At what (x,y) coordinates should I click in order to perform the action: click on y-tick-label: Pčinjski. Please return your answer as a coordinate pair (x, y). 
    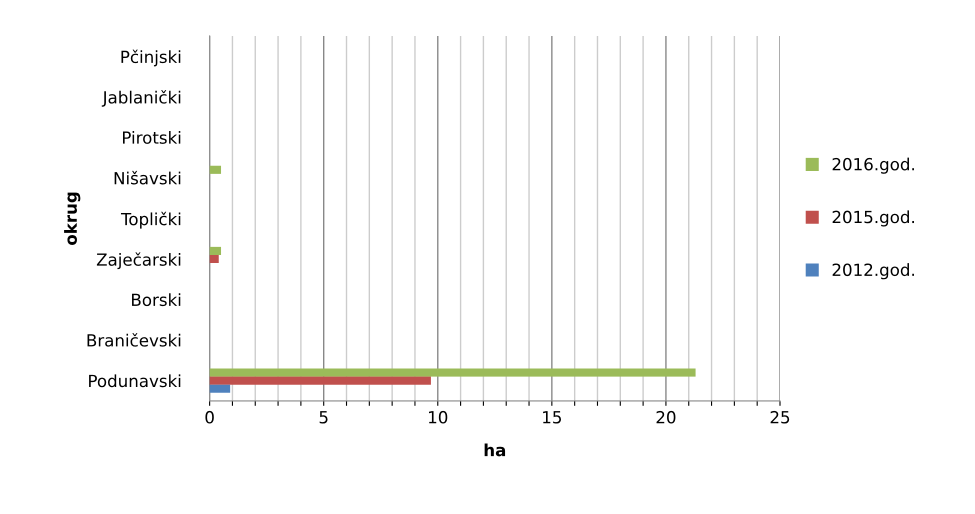
    Looking at the image, I should click on (150, 58).